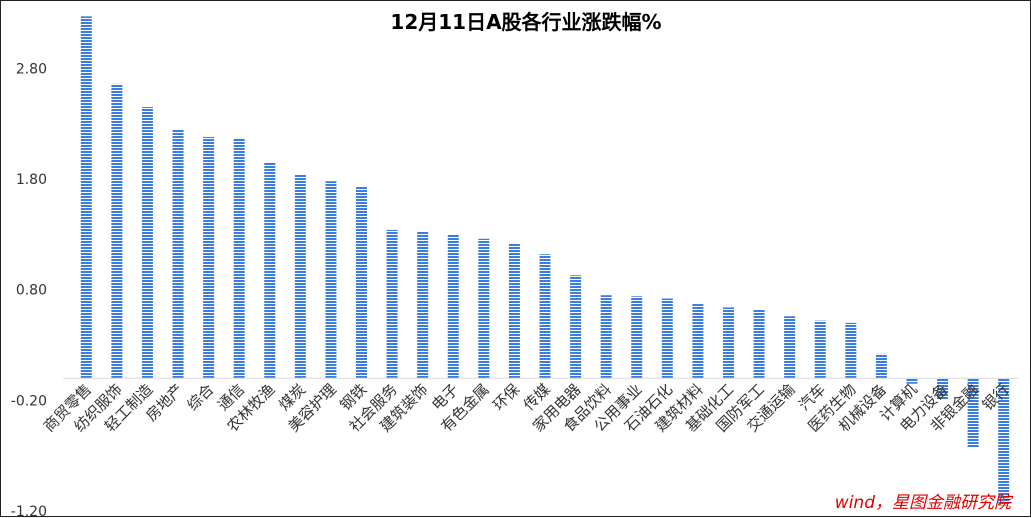 Image resolution: width=1031 pixels, height=518 pixels. I want to click on y-tick-label: 2.80, so click(31, 69).